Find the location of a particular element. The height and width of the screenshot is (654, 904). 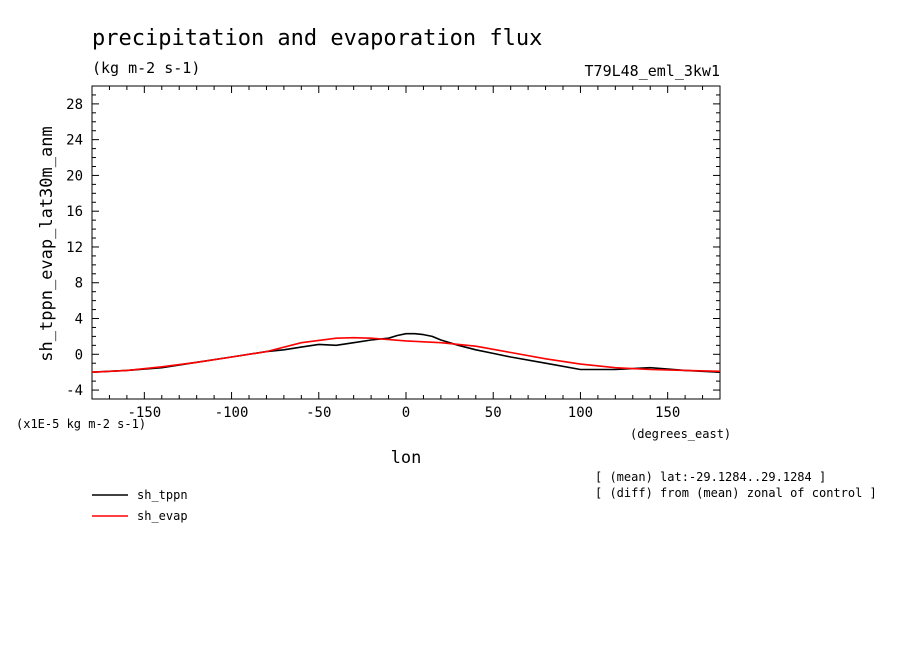

series-layer is located at coordinates (406, 352).